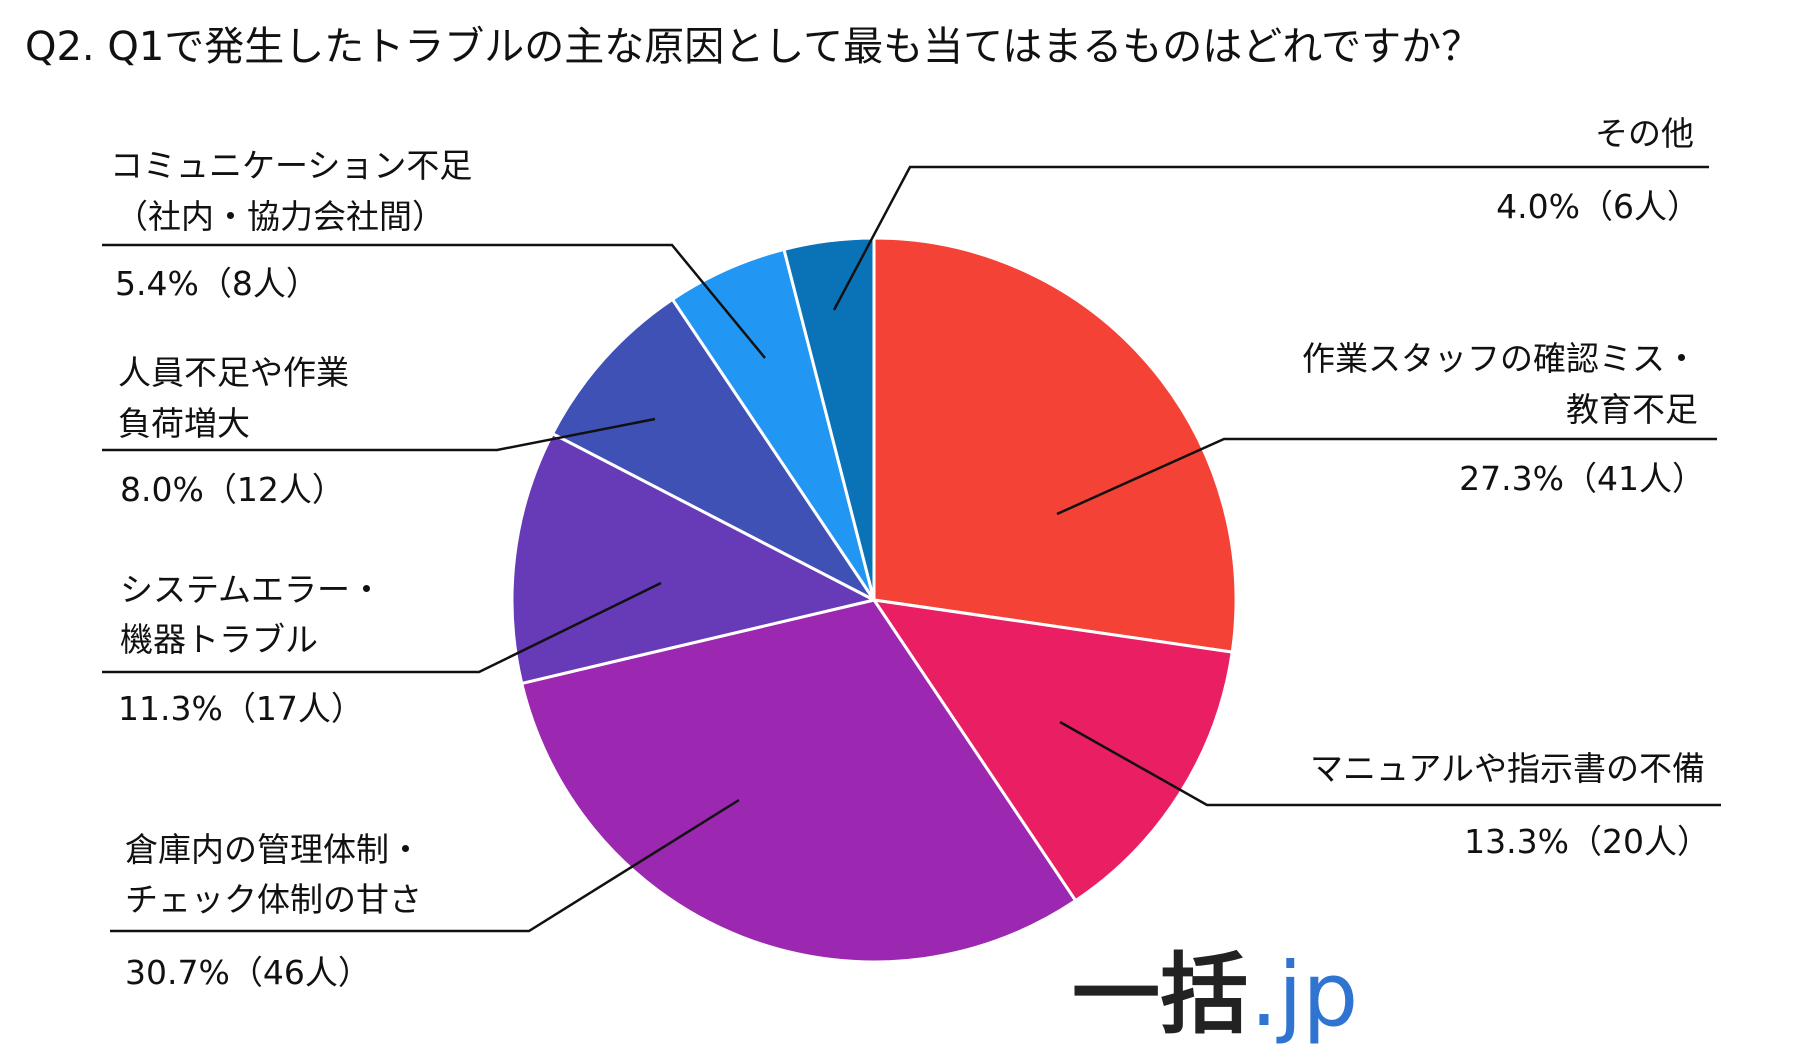 The width and height of the screenshot is (1802, 1061). I want to click on slice-label-0-line-2: 教育不足, so click(1632, 409).